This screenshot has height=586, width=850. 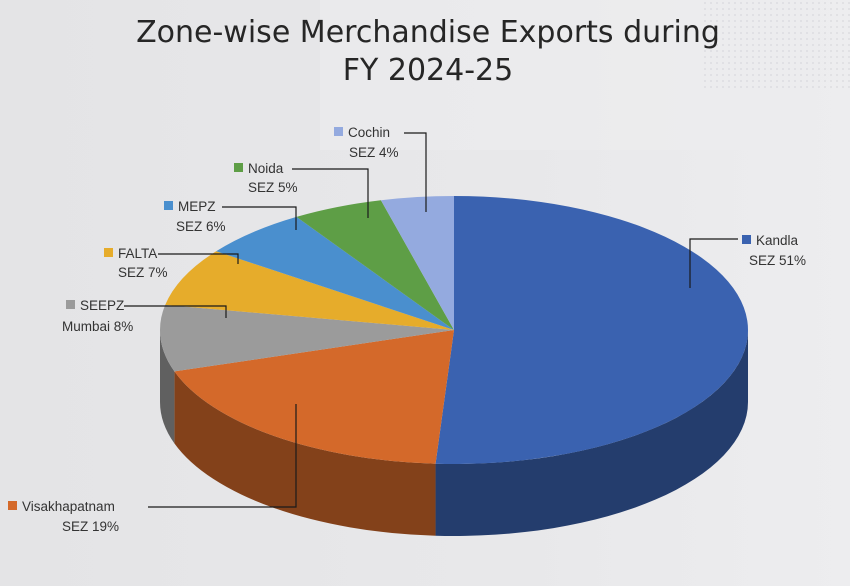 I want to click on legend-marker-falta, so click(x=108, y=252).